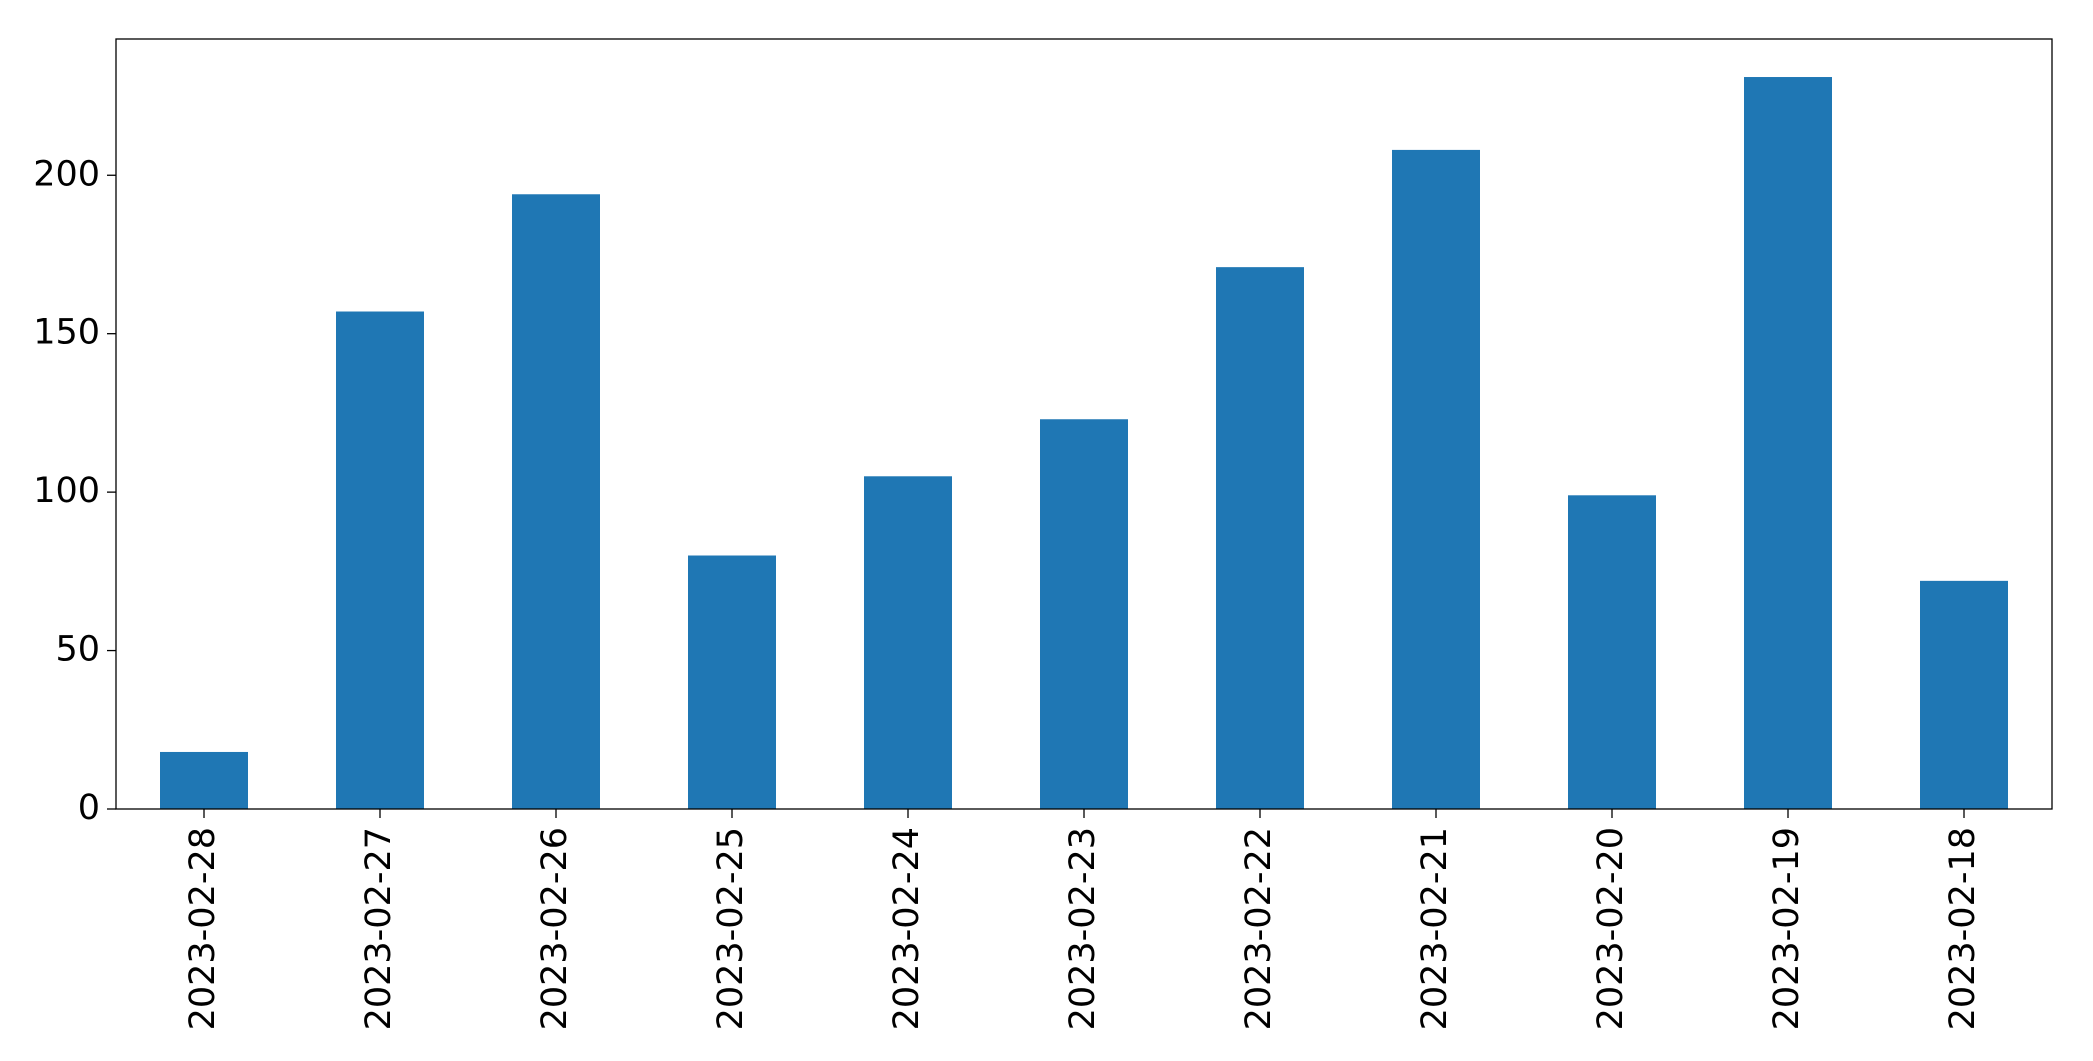  Describe the element at coordinates (1787, 928) in the screenshot. I see `x-tick-label: 2023-02-19` at that location.